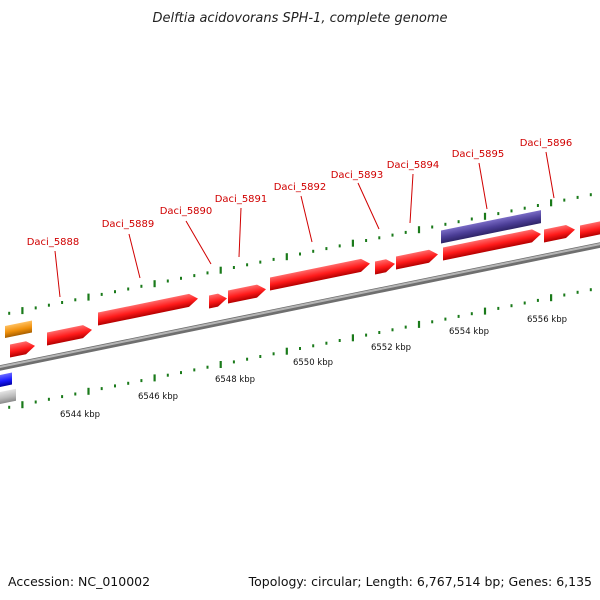 The height and width of the screenshot is (600, 600). What do you see at coordinates (6, 380) in the screenshot?
I see `blue-feature` at bounding box center [6, 380].